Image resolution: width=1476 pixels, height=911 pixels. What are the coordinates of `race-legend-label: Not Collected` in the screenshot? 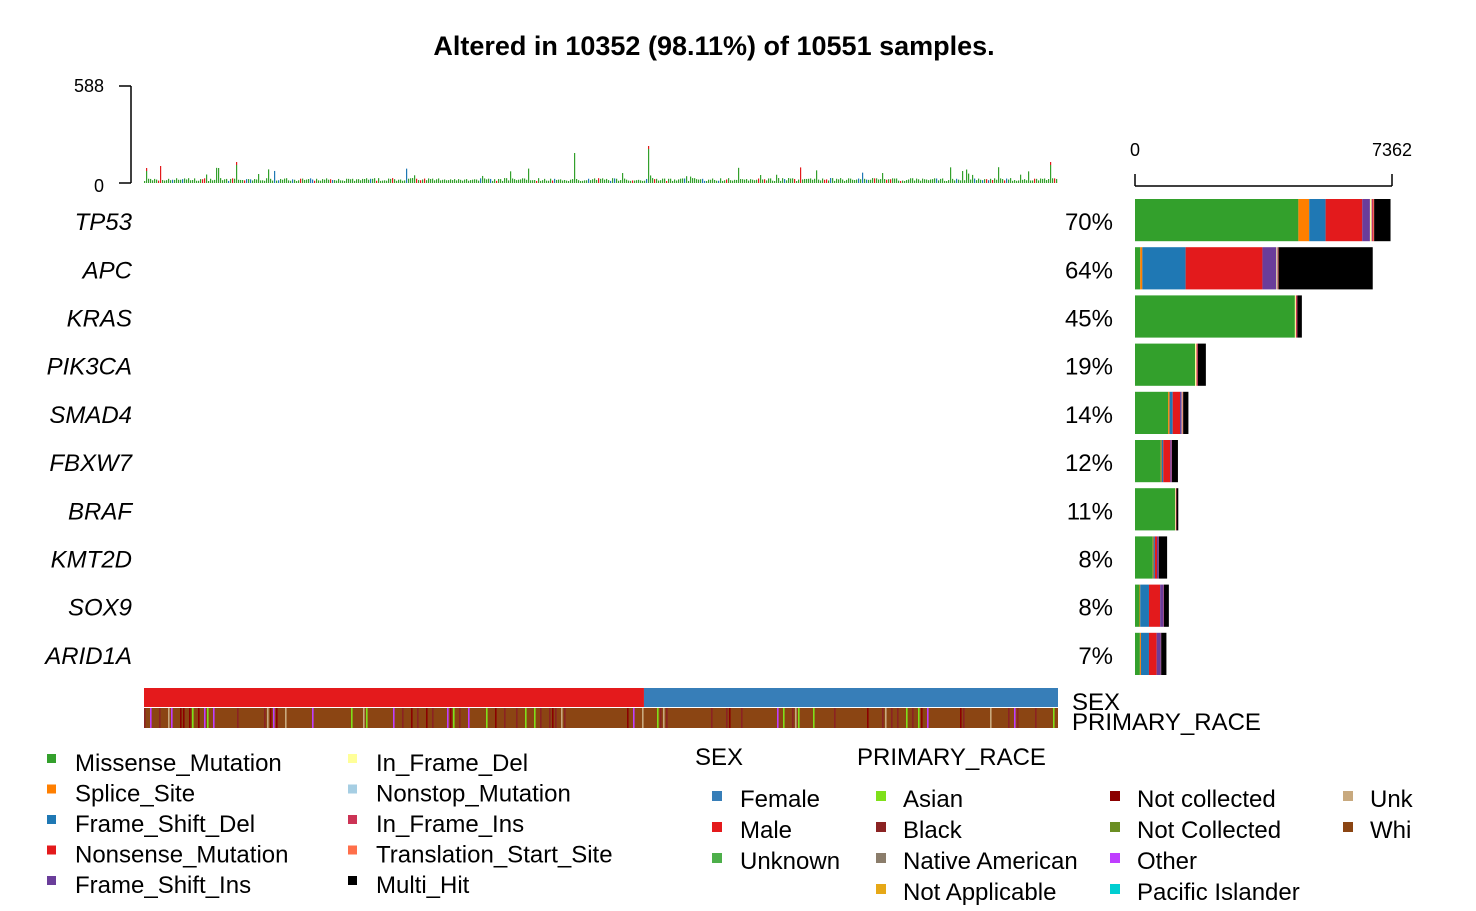 It's located at (1209, 830).